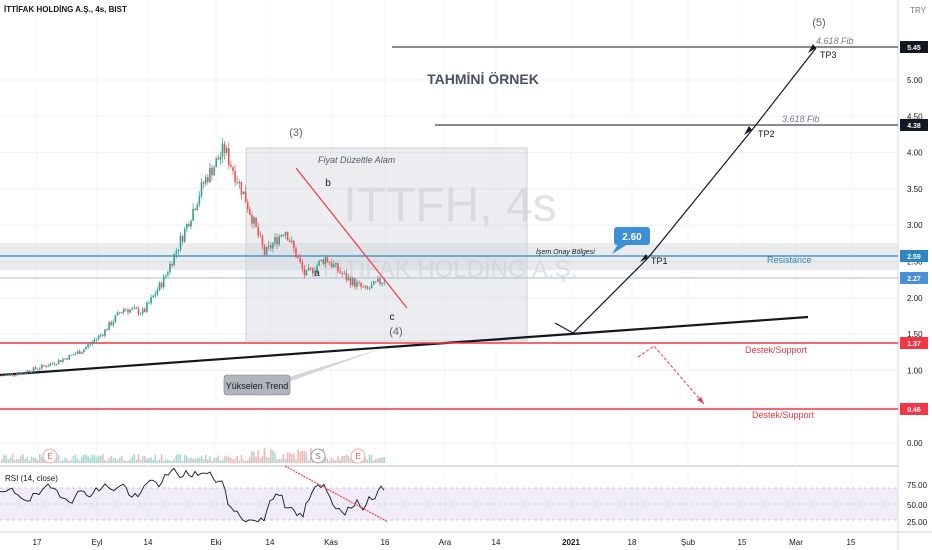  I want to click on correction-channel-line, so click(351, 238).